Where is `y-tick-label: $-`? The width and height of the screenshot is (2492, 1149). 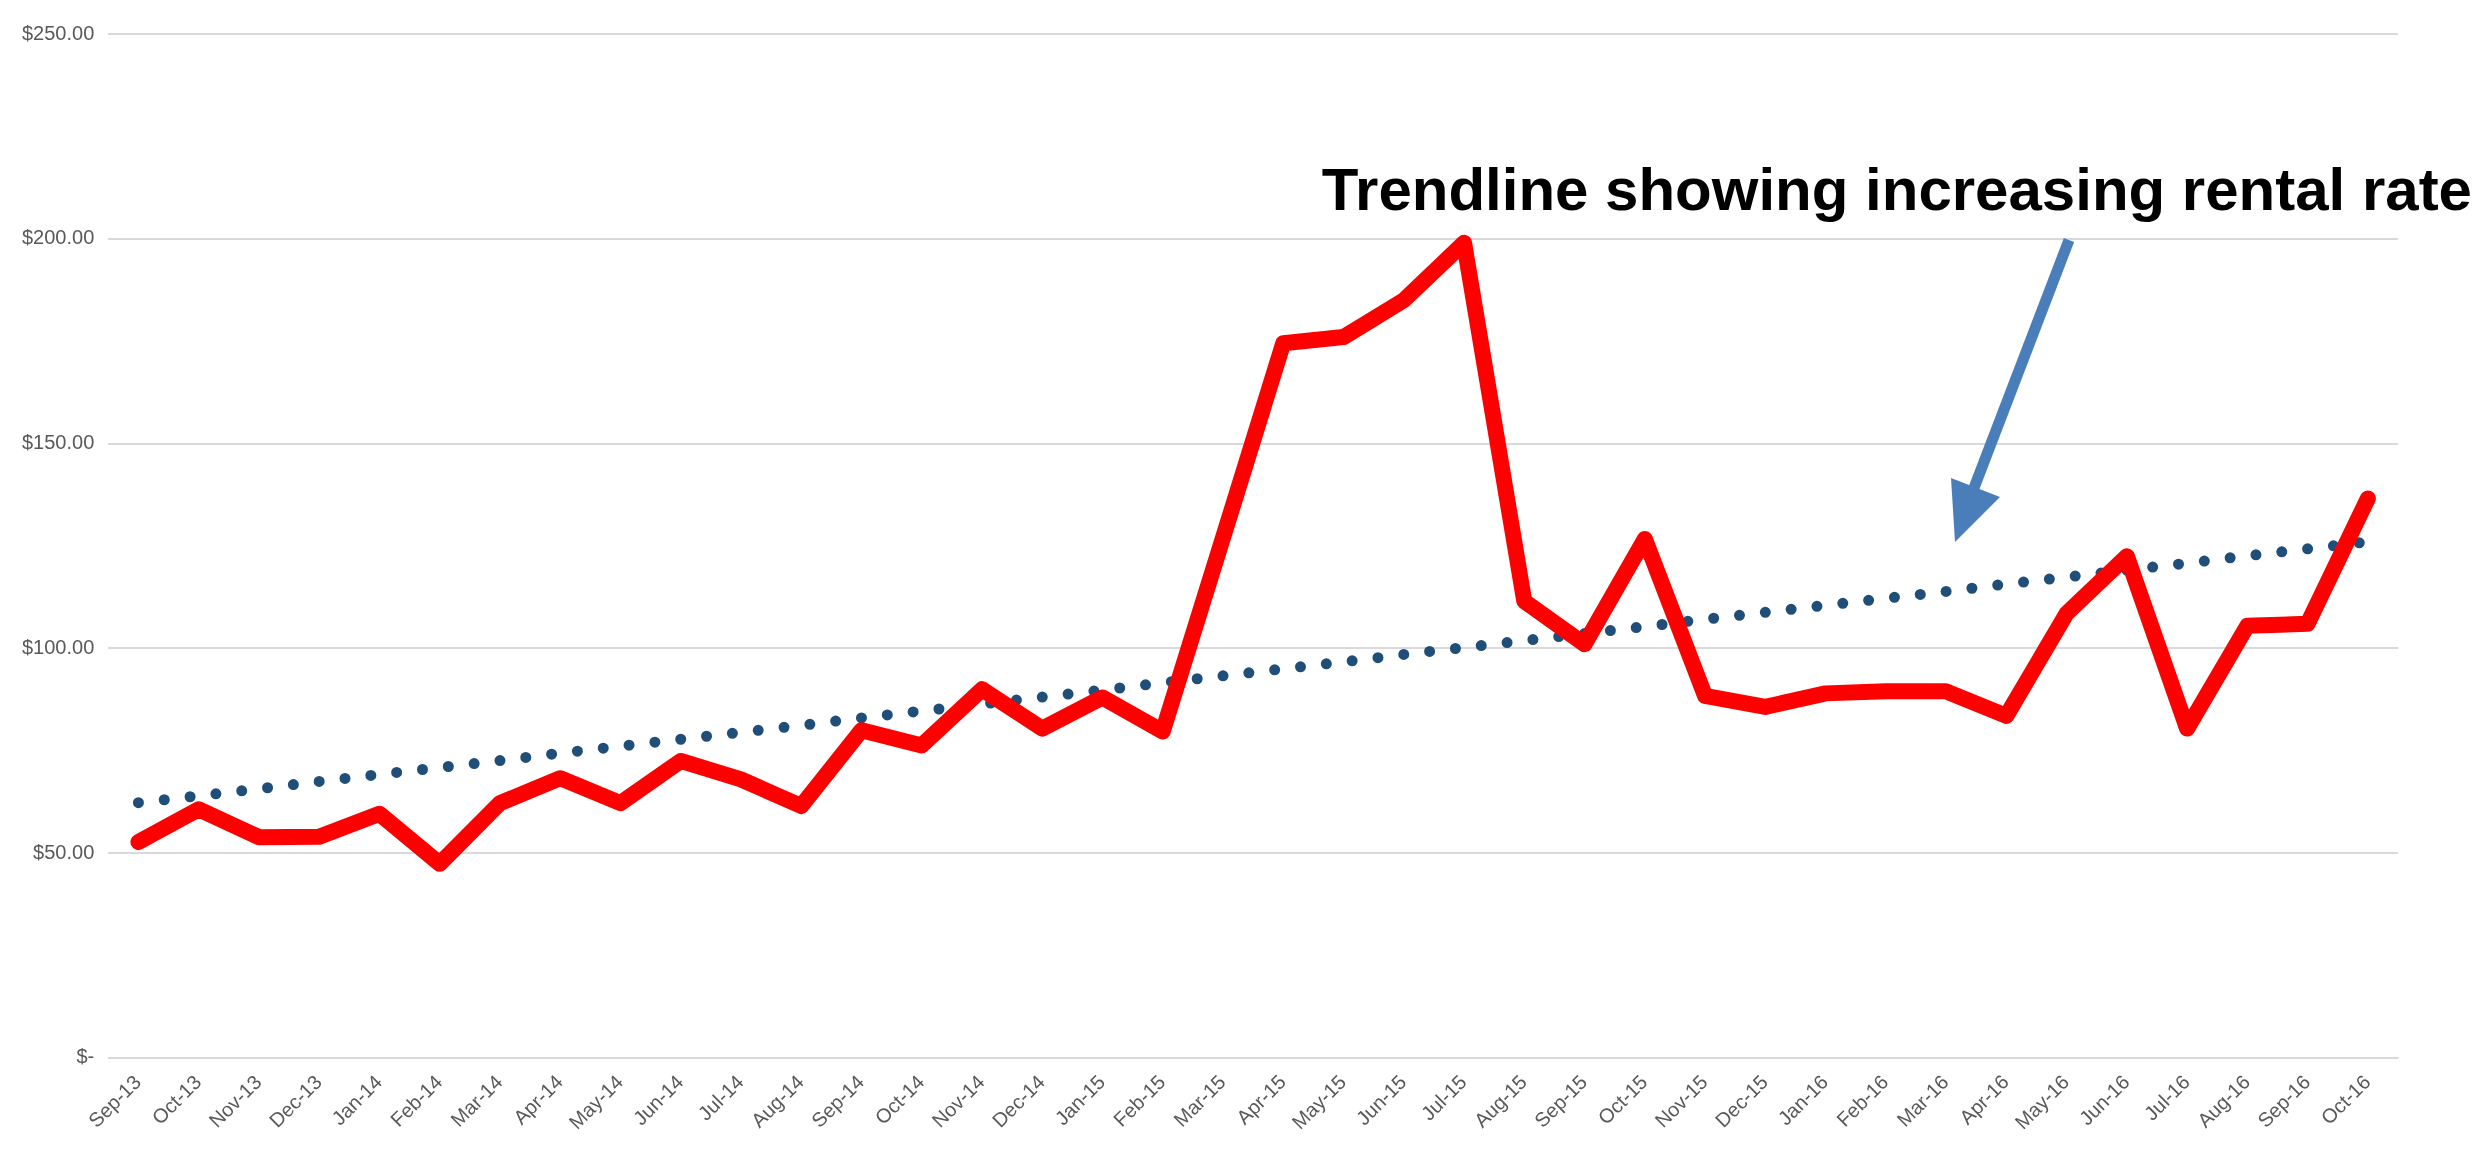 y-tick-label: $- is located at coordinates (85, 1056).